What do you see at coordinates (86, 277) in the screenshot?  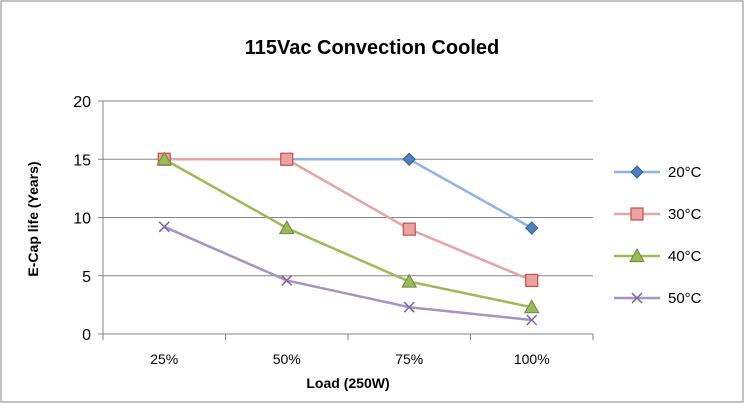 I see `y-tick-label: 5` at bounding box center [86, 277].